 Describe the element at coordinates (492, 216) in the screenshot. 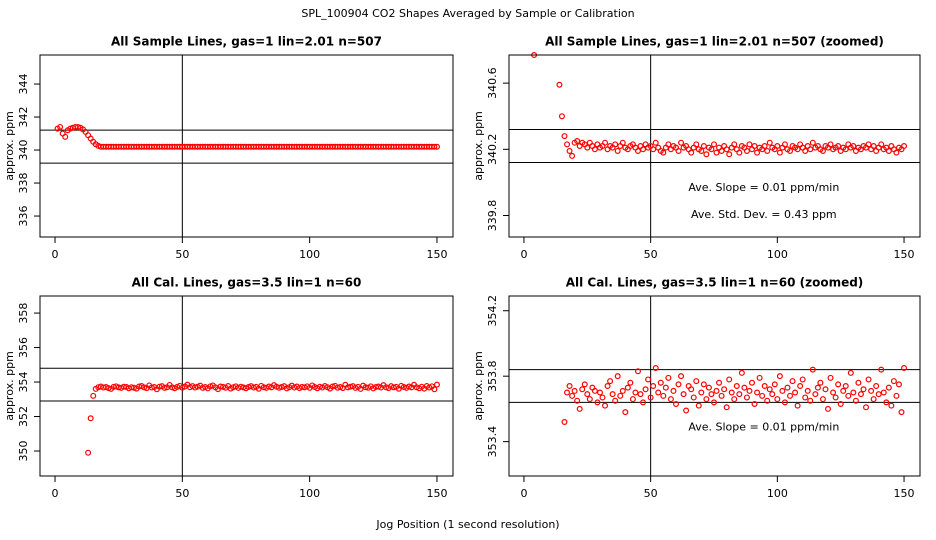

I see `y-tick-label: 339.8` at that location.